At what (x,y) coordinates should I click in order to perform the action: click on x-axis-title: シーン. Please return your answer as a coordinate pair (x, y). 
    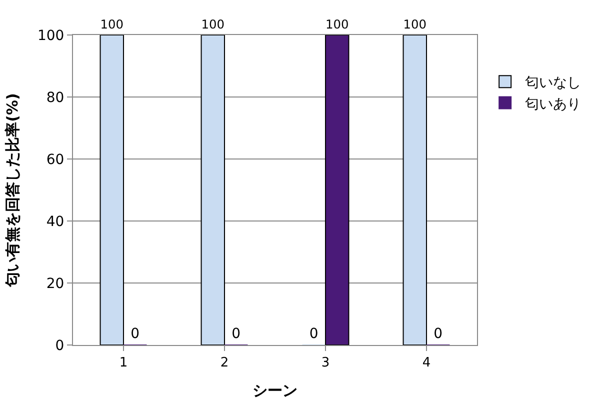
    Looking at the image, I should click on (275, 391).